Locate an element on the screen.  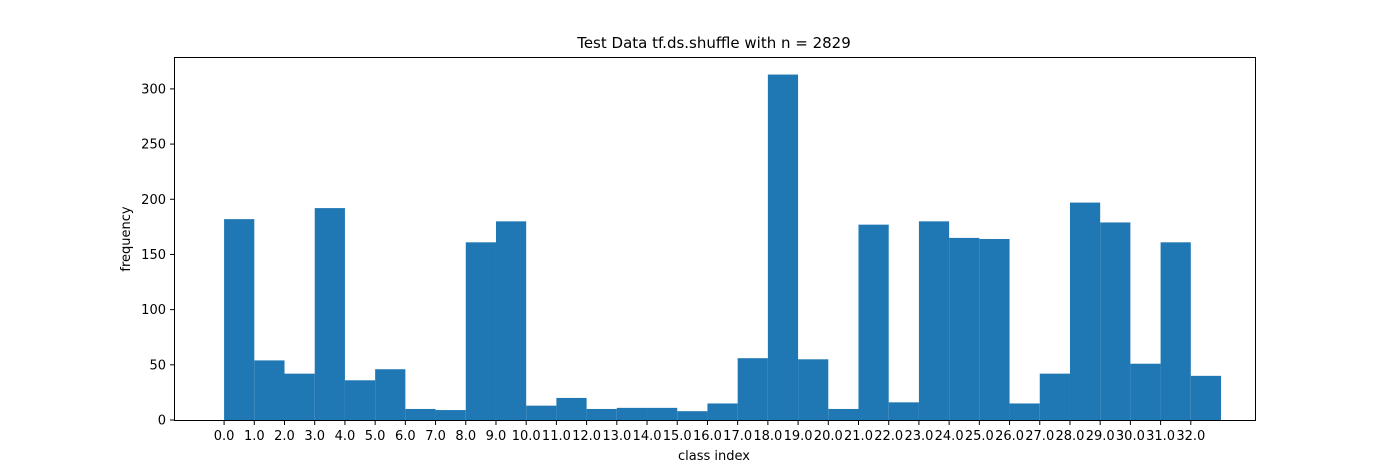
x-tick-label: 20.0 is located at coordinates (828, 436).